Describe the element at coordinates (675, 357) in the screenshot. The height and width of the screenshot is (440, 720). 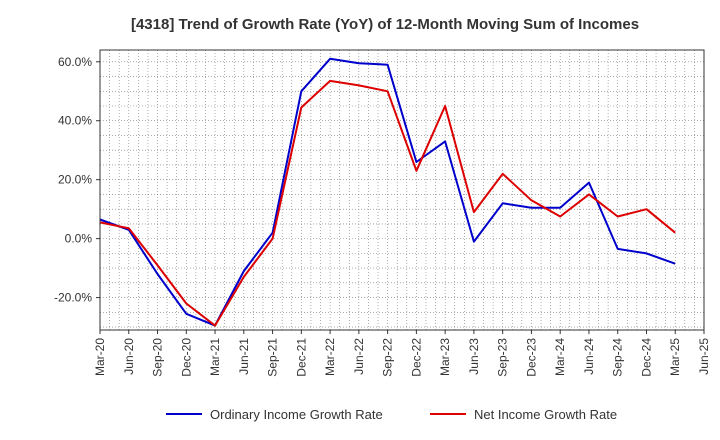
I see `x-tick-label: Mar-25` at that location.